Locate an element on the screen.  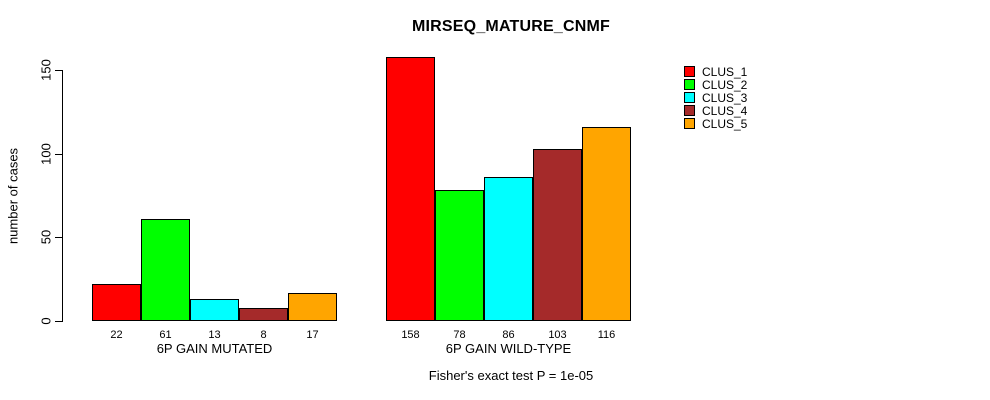
legend-item-clus_4: CLUS_4 is located at coordinates (716, 110).